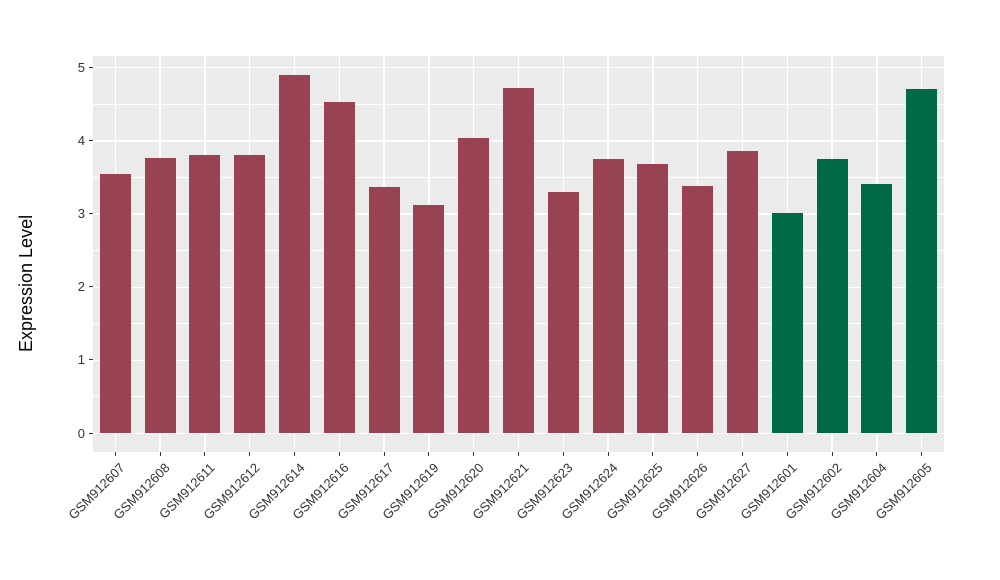 The width and height of the screenshot is (1000, 580). What do you see at coordinates (832, 454) in the screenshot?
I see `x-tick-mark-GSM912602` at bounding box center [832, 454].